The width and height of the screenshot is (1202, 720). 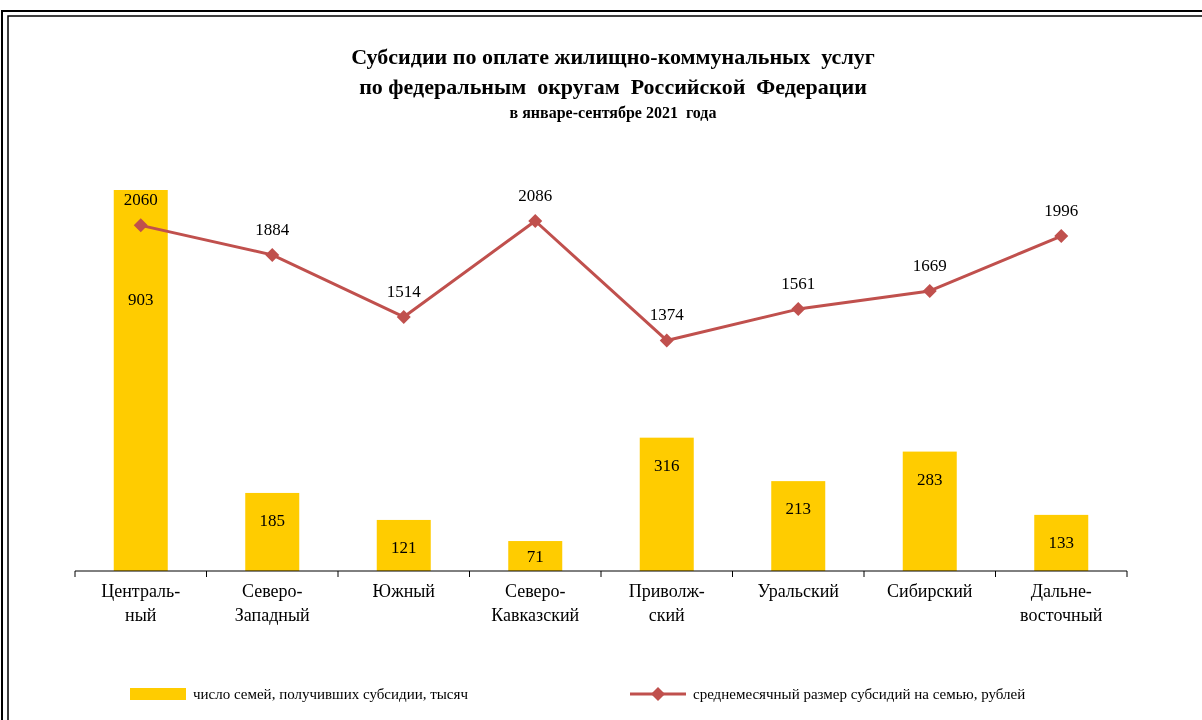 I want to click on legend-label: среднемесячный размер субсидий на семью, рублей, so click(x=859, y=694).